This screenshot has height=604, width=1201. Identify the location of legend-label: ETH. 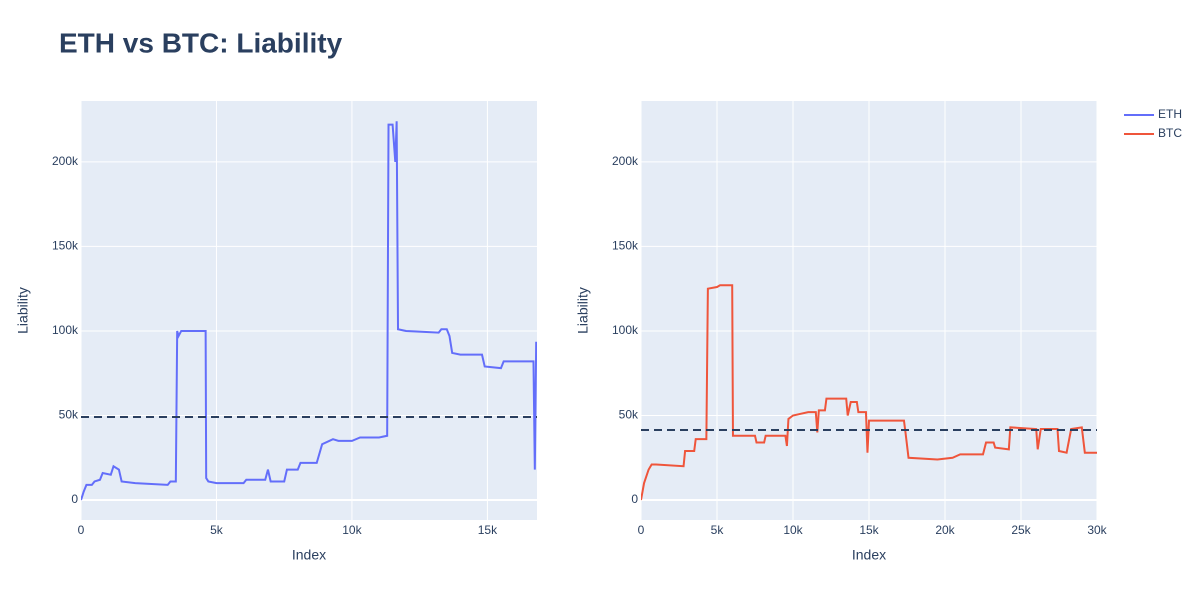
(1170, 114).